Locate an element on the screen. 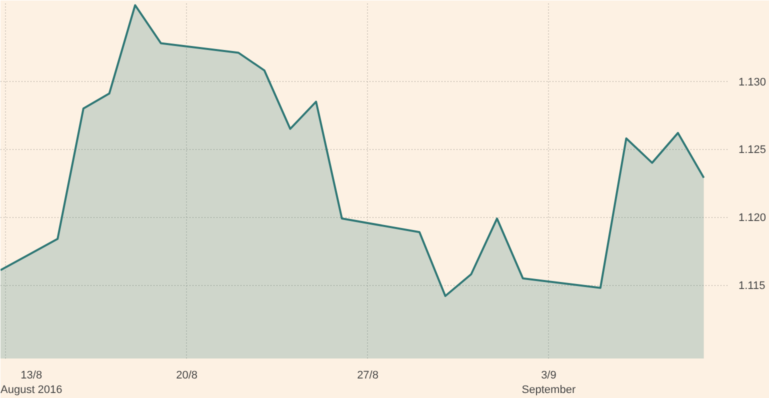 This screenshot has height=398, width=769. y-tick-label: 1.120 is located at coordinates (752, 218).